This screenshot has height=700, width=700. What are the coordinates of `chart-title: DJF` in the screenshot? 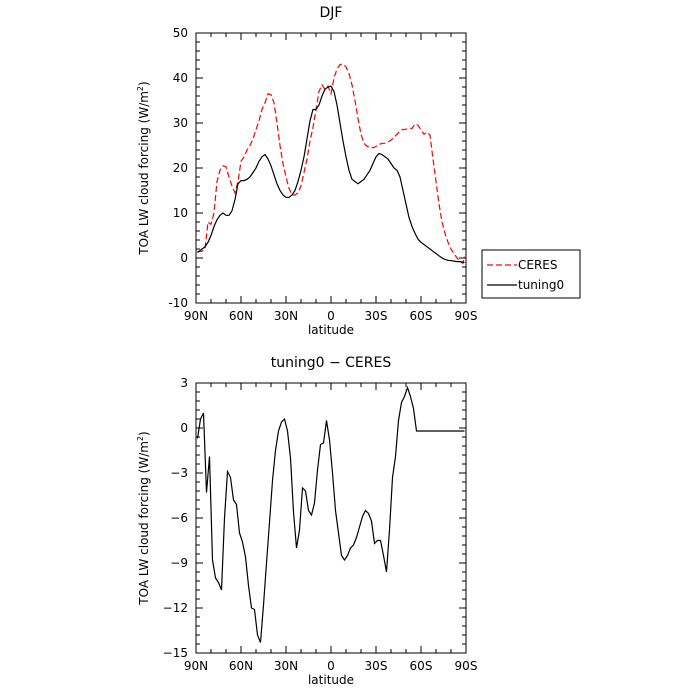 It's located at (331, 13).